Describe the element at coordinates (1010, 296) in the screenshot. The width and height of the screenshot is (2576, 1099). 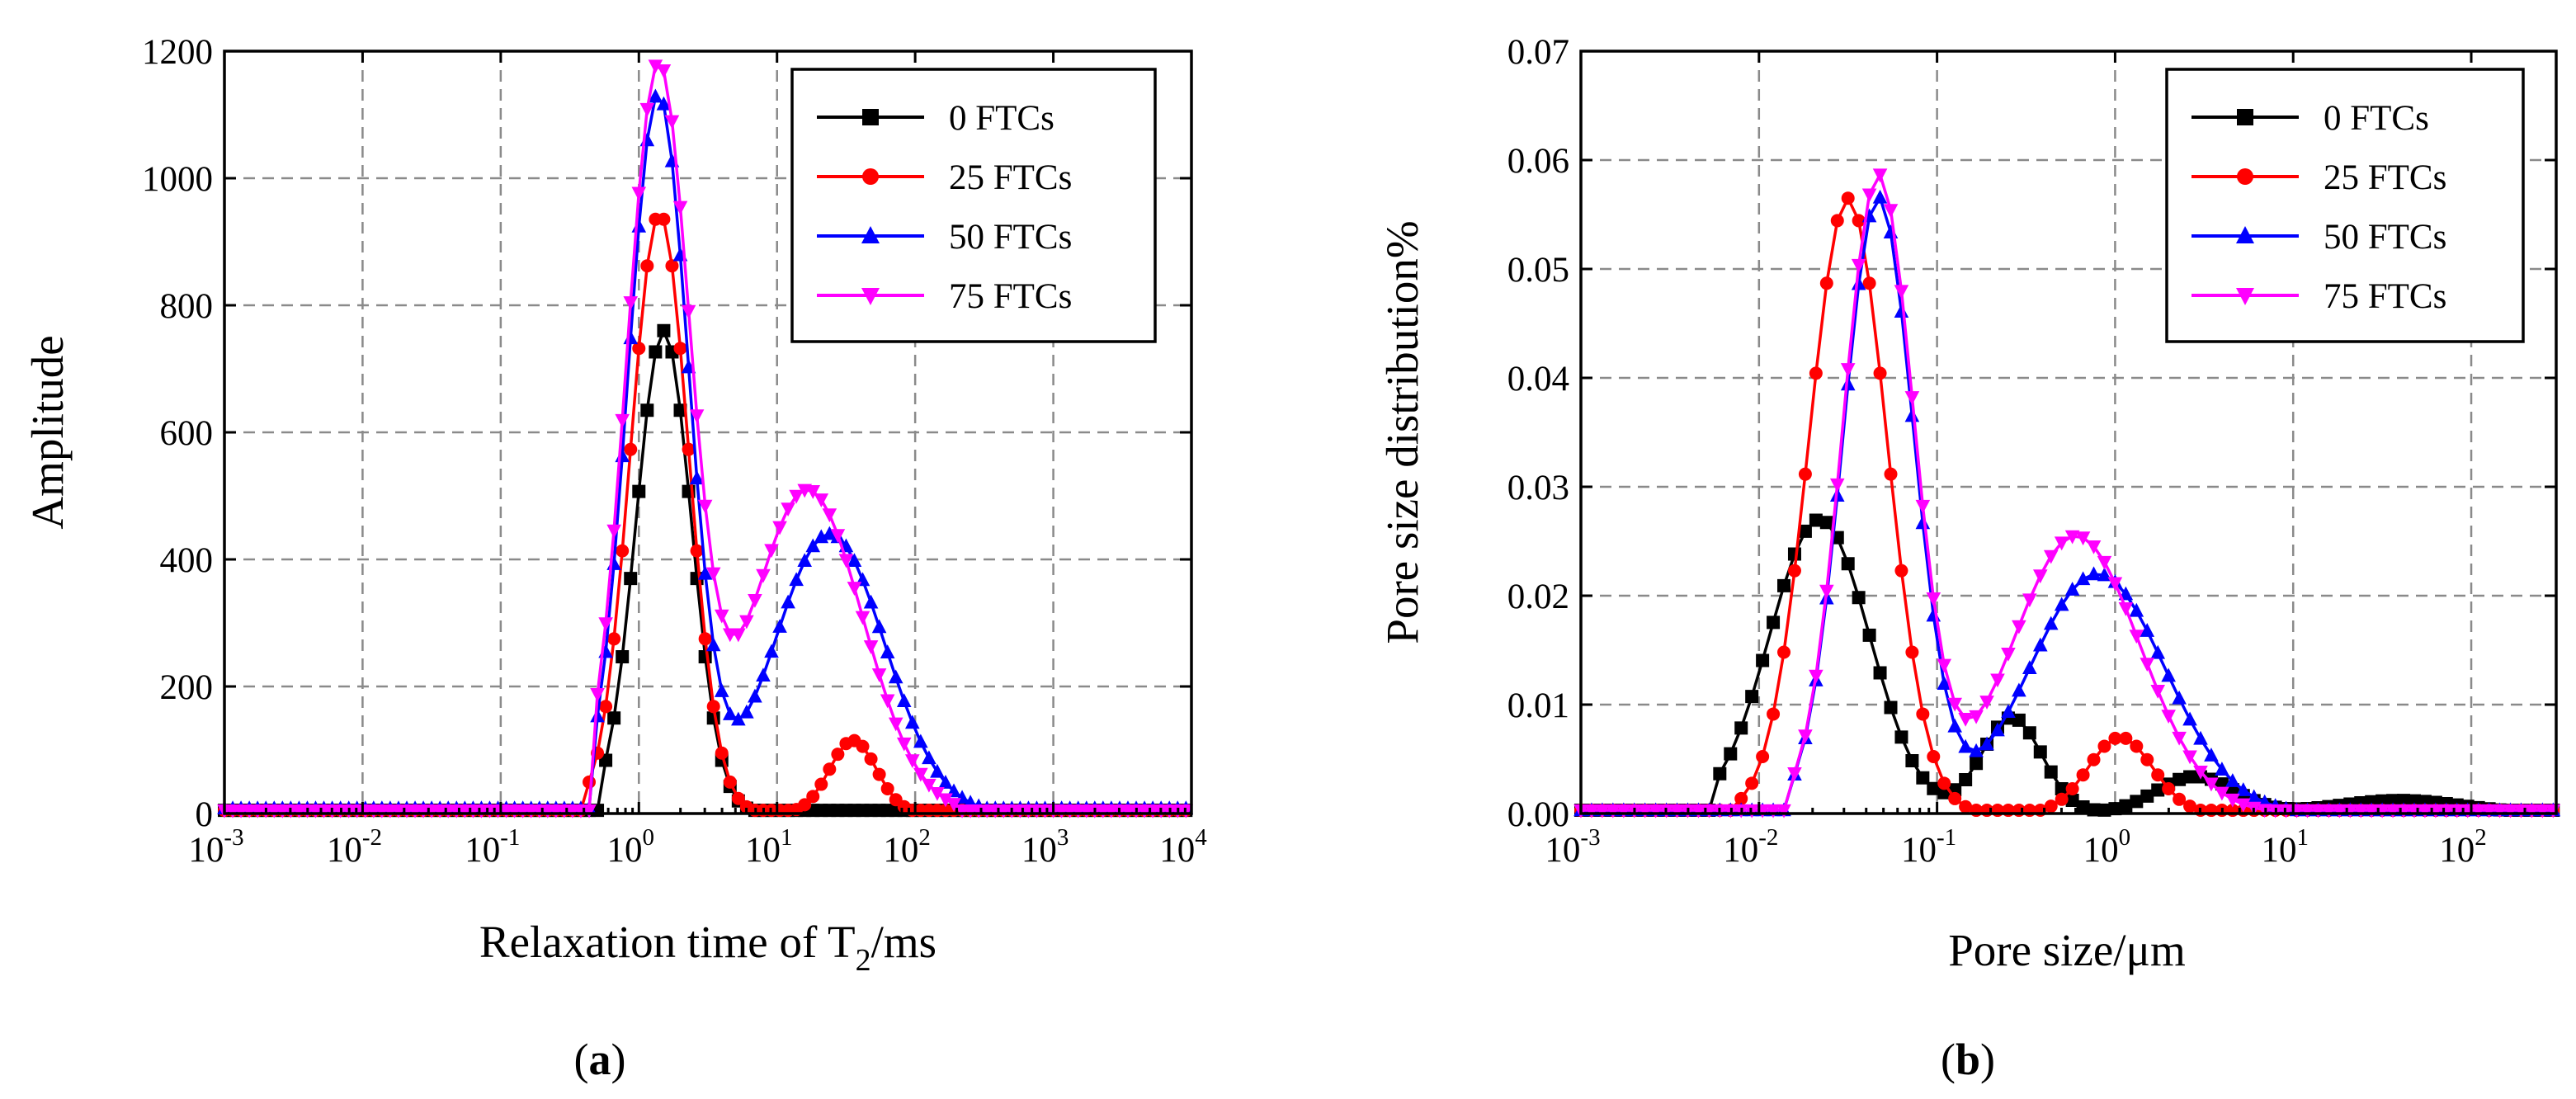
I see `legend-label: 75 FTCs` at that location.